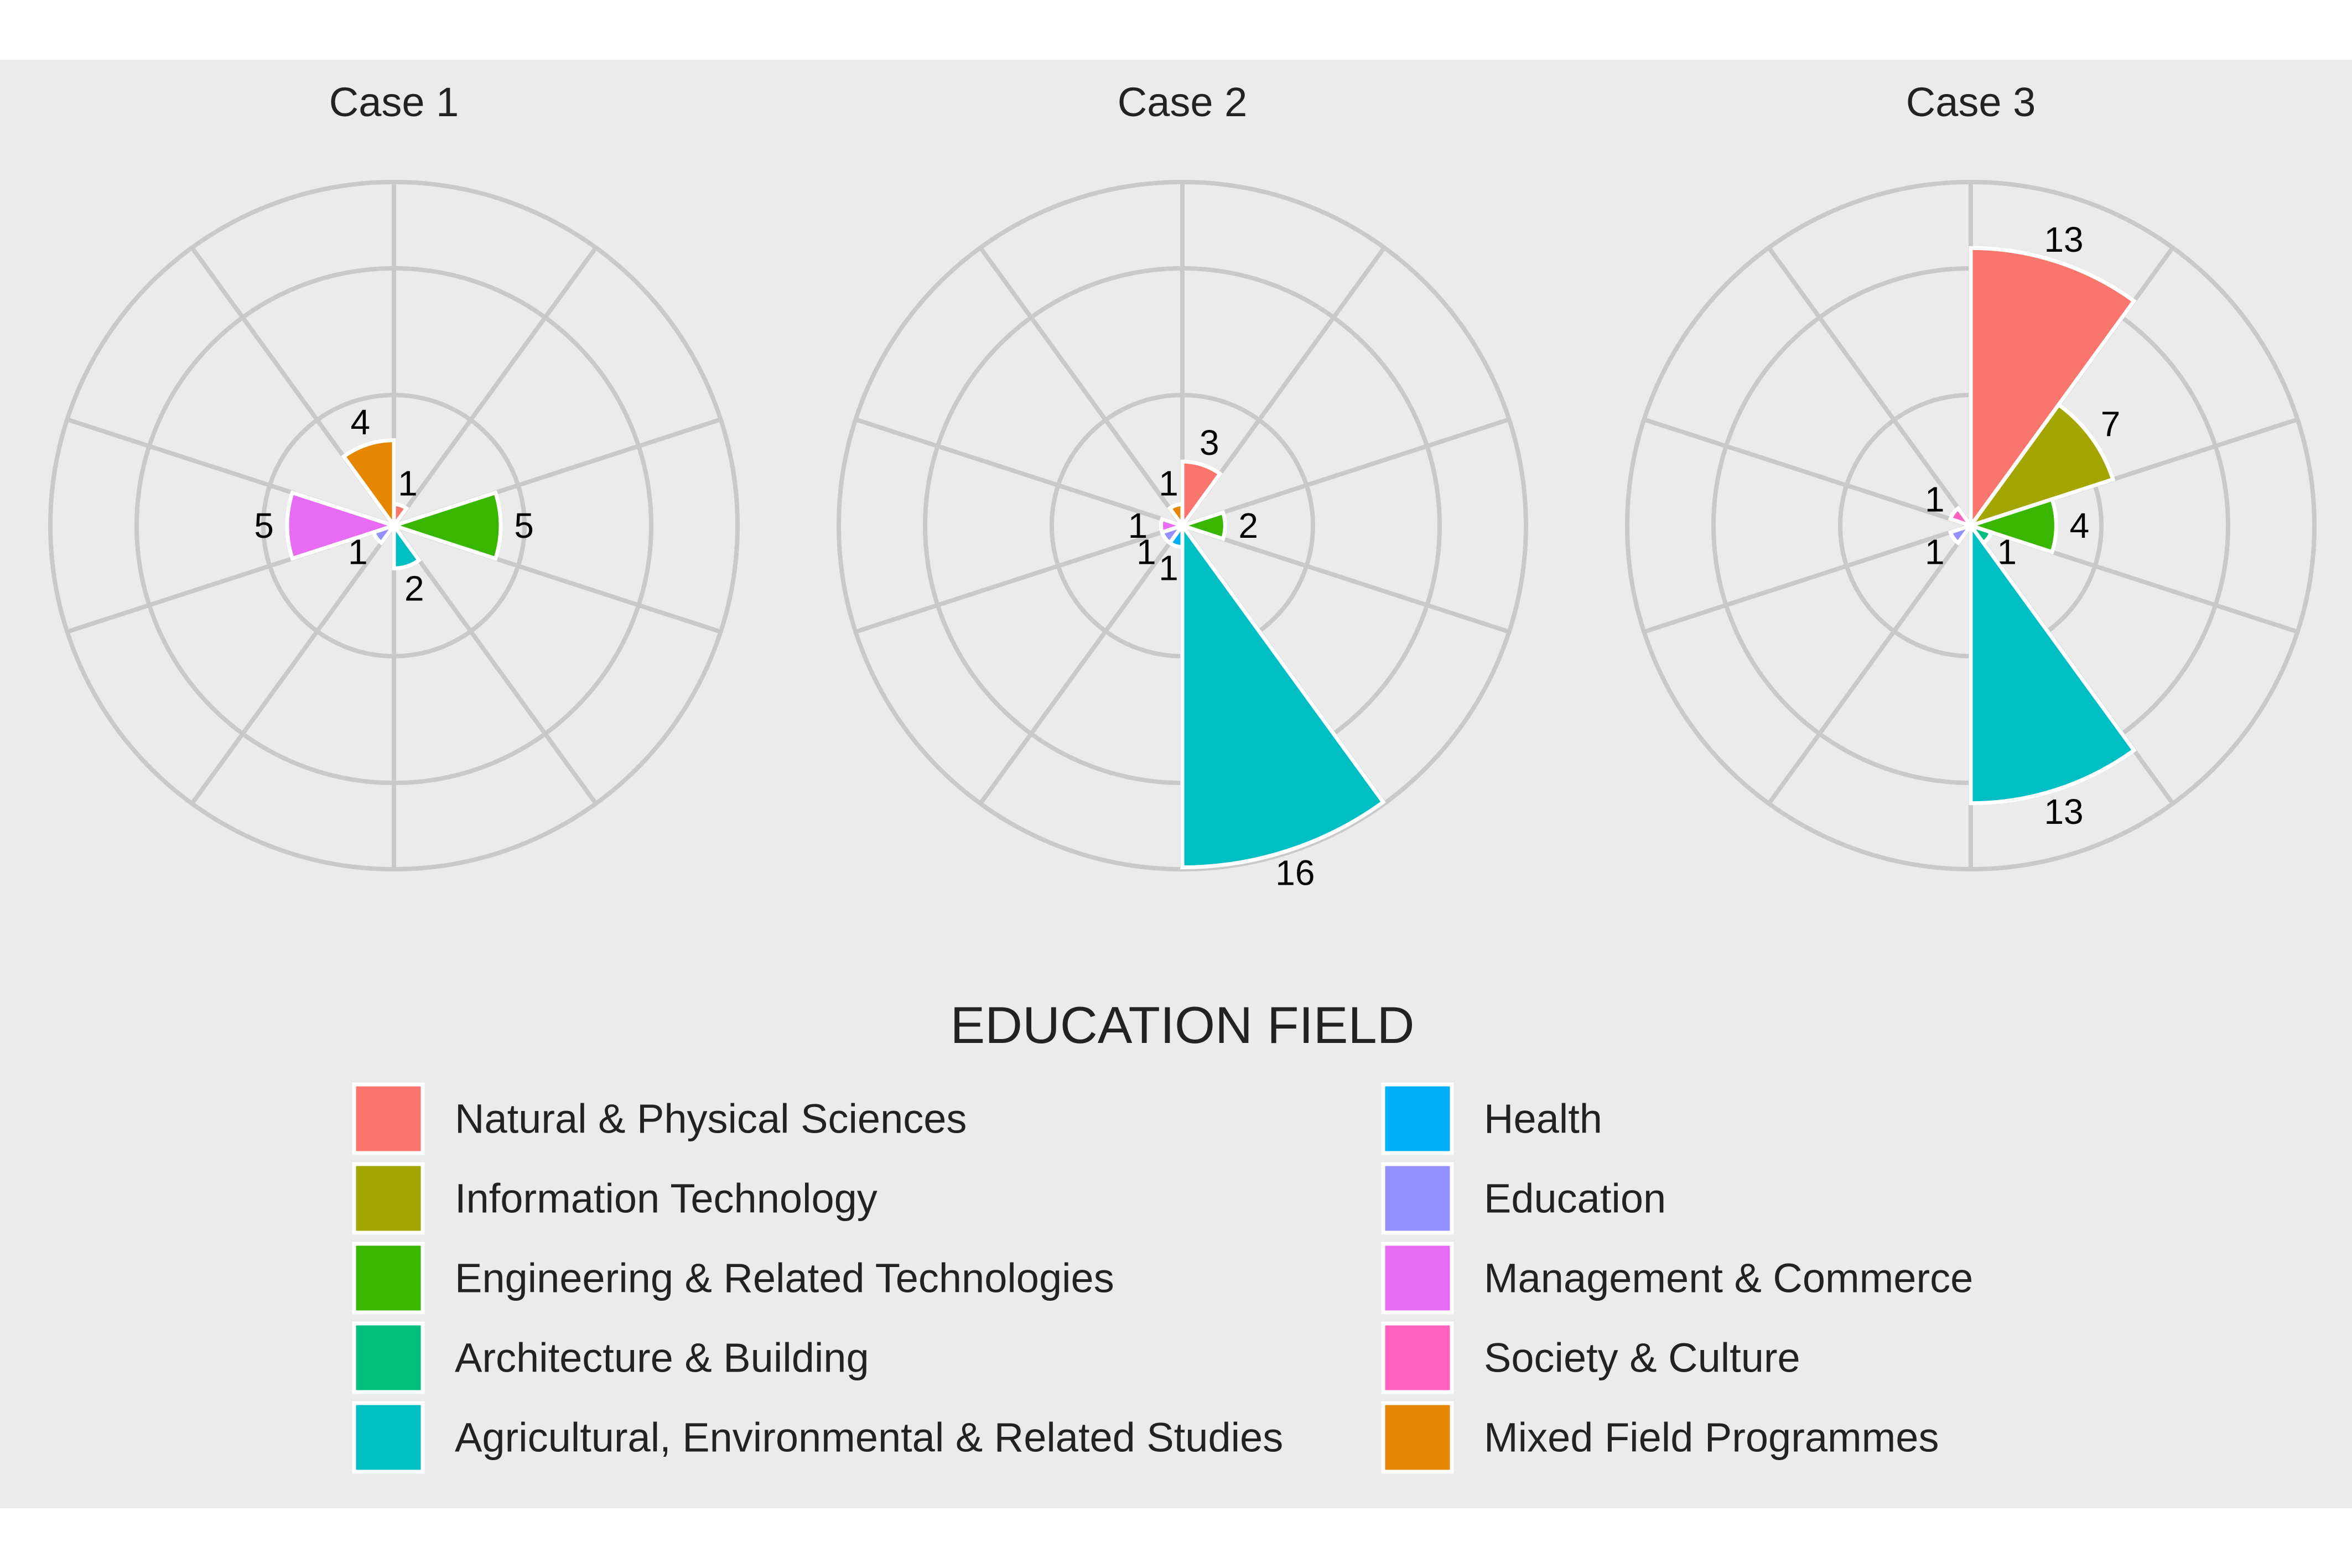 This screenshot has width=2352, height=1568. Describe the element at coordinates (2041, 465) in the screenshot. I see `bar-information-technology` at that location.